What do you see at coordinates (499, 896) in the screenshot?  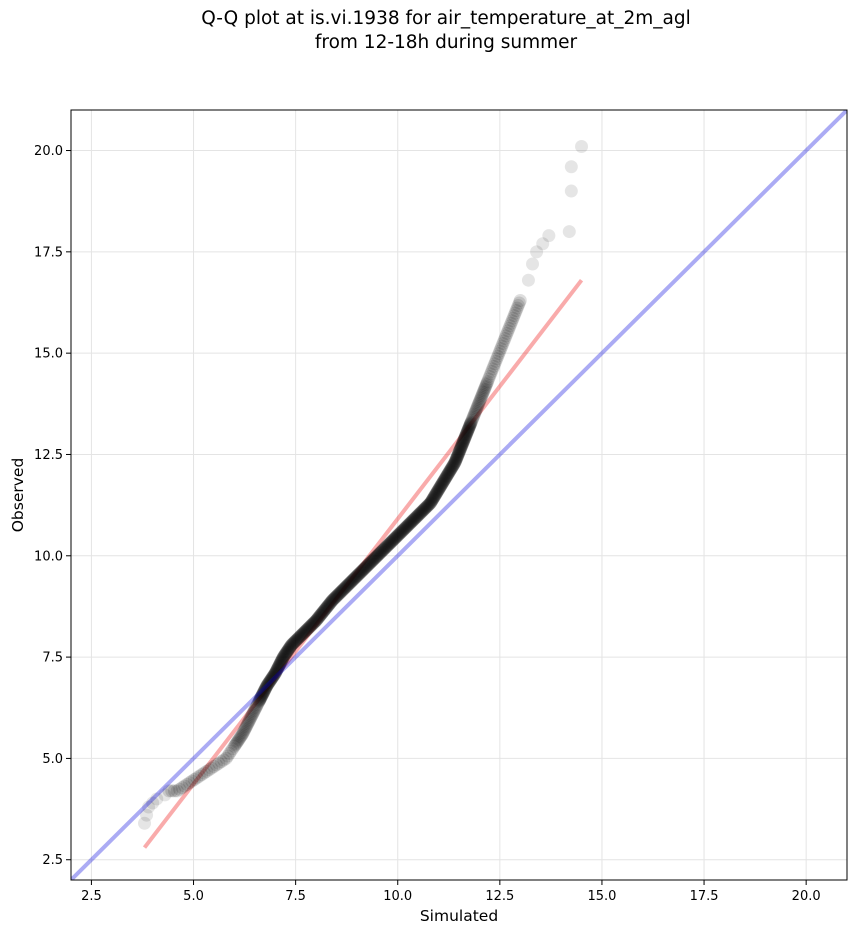 I see `x-tick-label: 12.5` at bounding box center [499, 896].